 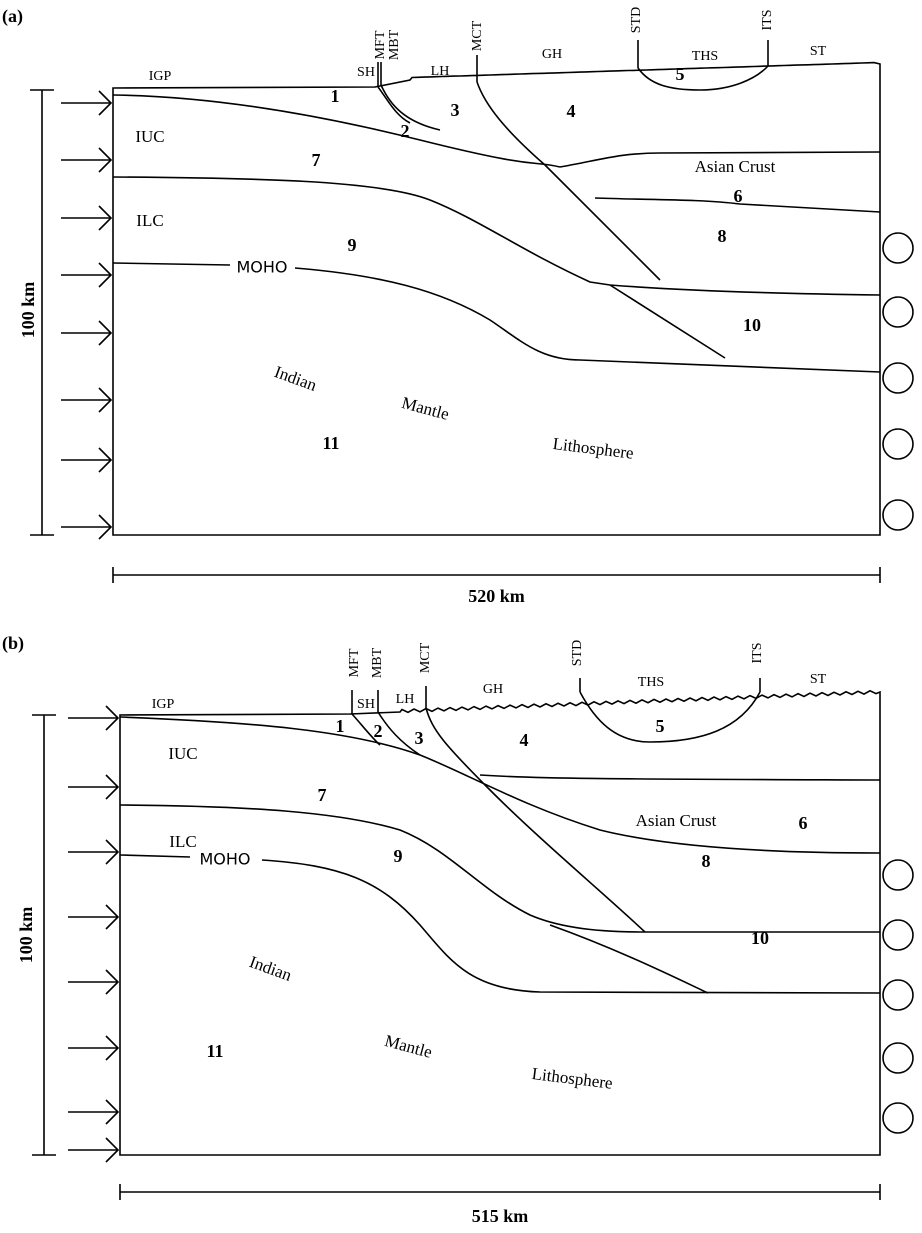 What do you see at coordinates (496, 596) in the screenshot?
I see `width-scale-label: 520 km` at bounding box center [496, 596].